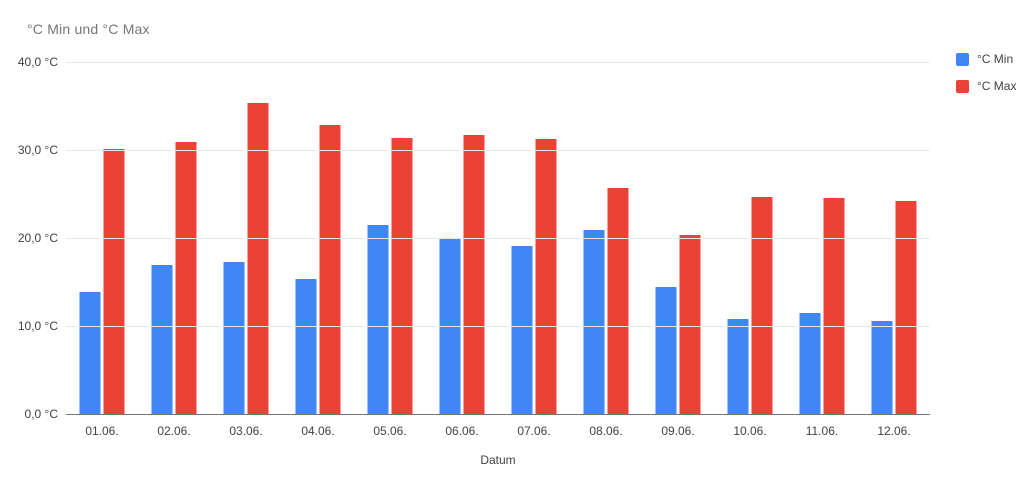 This screenshot has width=1024, height=493. I want to click on x-axis-baseline, so click(498, 414).